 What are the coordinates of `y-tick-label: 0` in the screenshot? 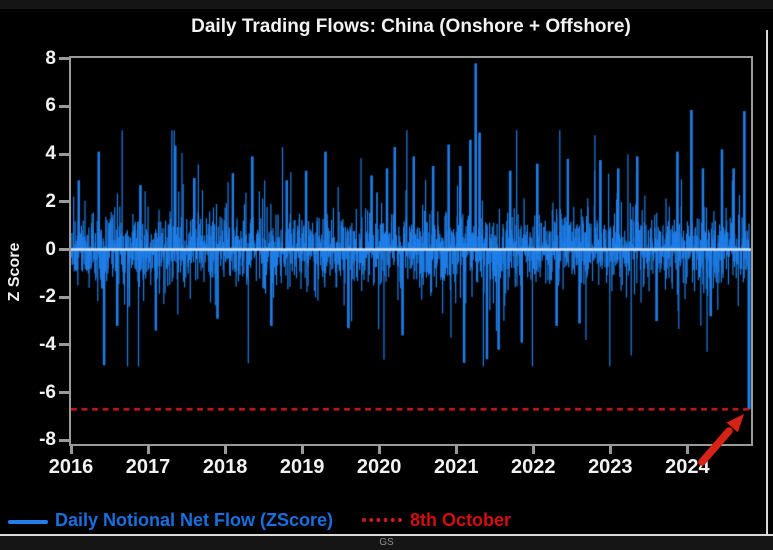 It's located at (50, 249).